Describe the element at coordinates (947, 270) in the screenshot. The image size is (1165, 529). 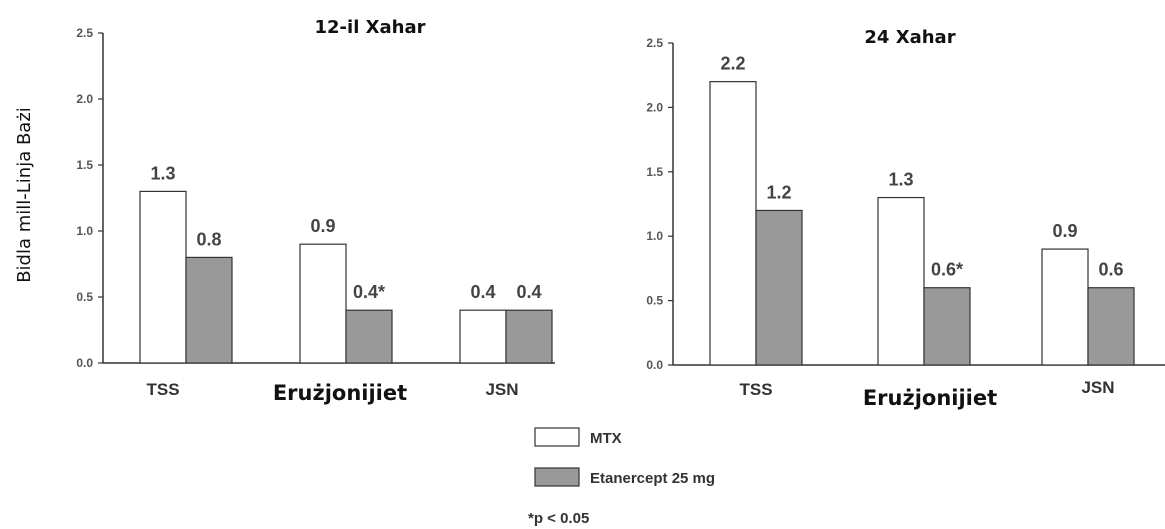
I see `data-label: 0.6*` at that location.